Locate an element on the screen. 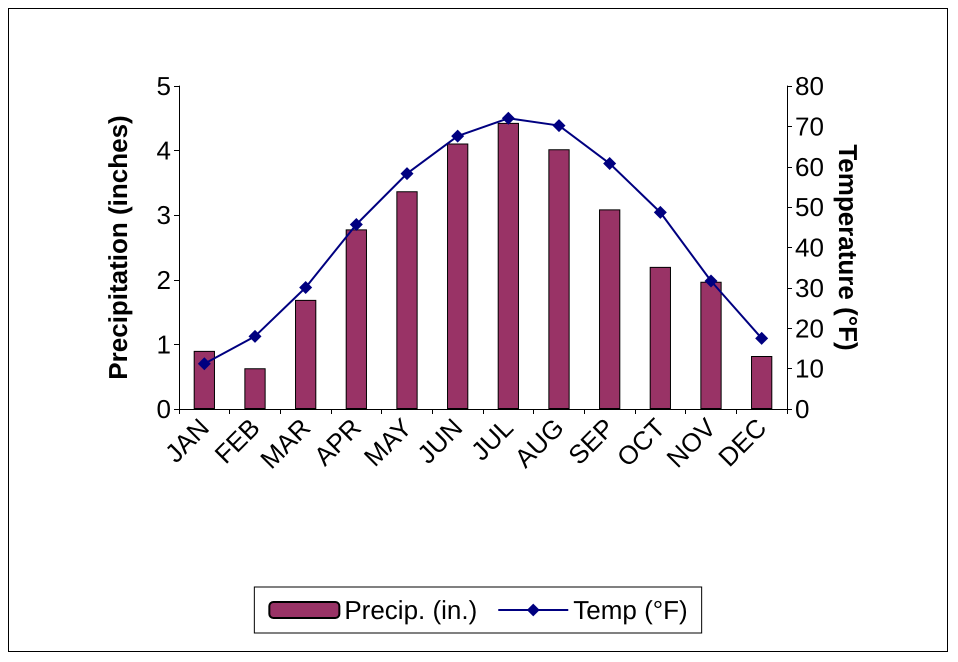 This screenshot has width=958, height=662. y-tick-label: 1 is located at coordinates (163, 344).